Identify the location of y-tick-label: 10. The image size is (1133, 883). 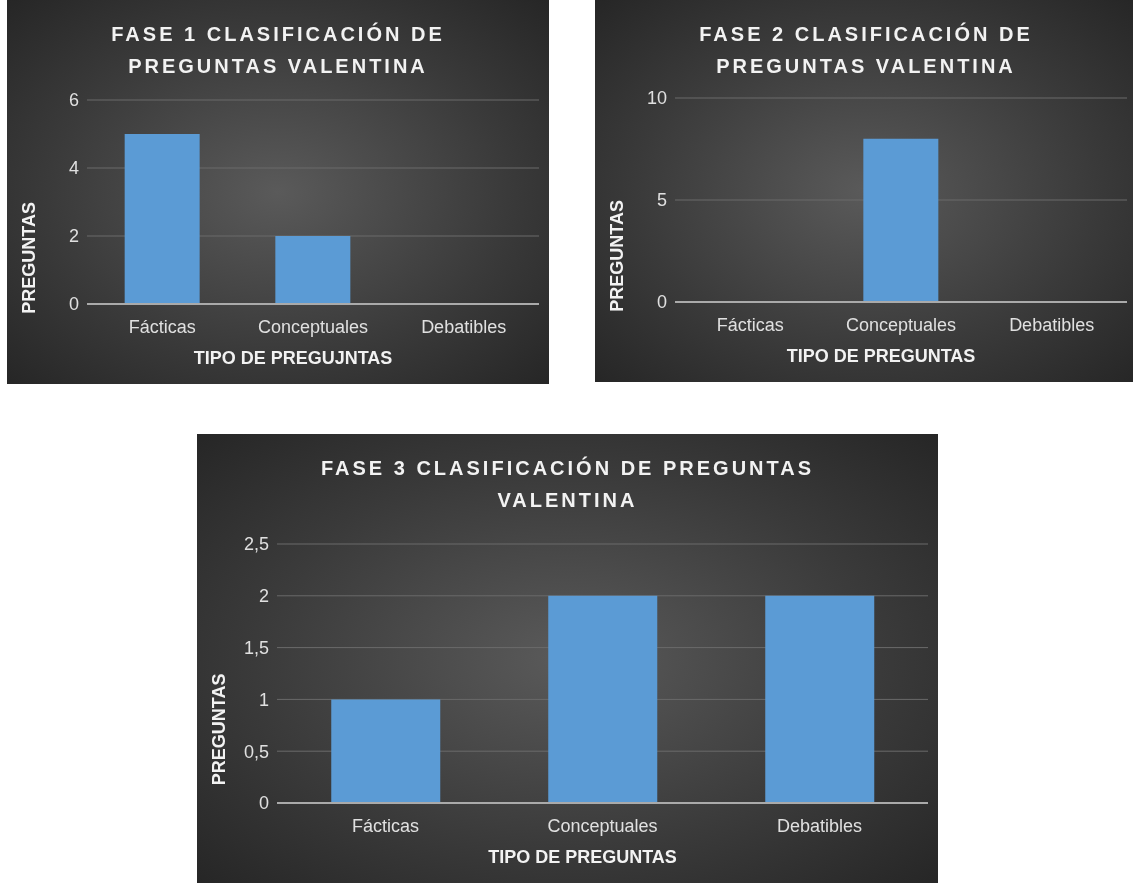
(656, 98).